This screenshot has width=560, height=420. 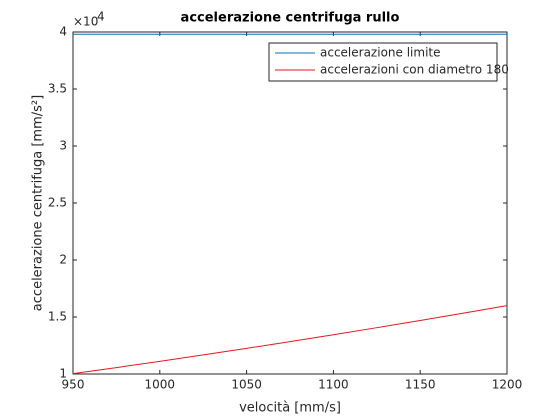 What do you see at coordinates (101, 17) in the screenshot?
I see `y-exponent-power: 4` at bounding box center [101, 17].